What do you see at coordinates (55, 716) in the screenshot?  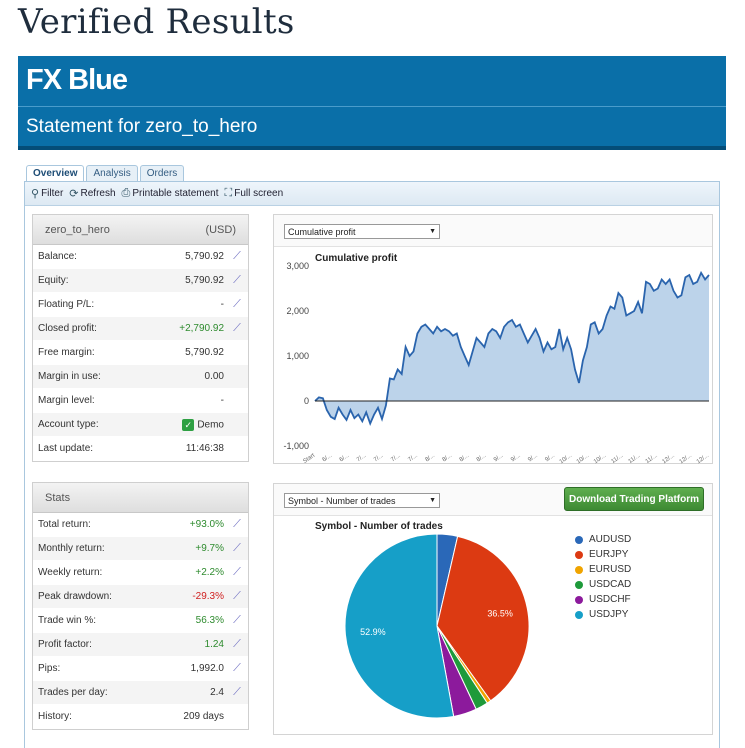 I see `stats-row-label: History:` at bounding box center [55, 716].